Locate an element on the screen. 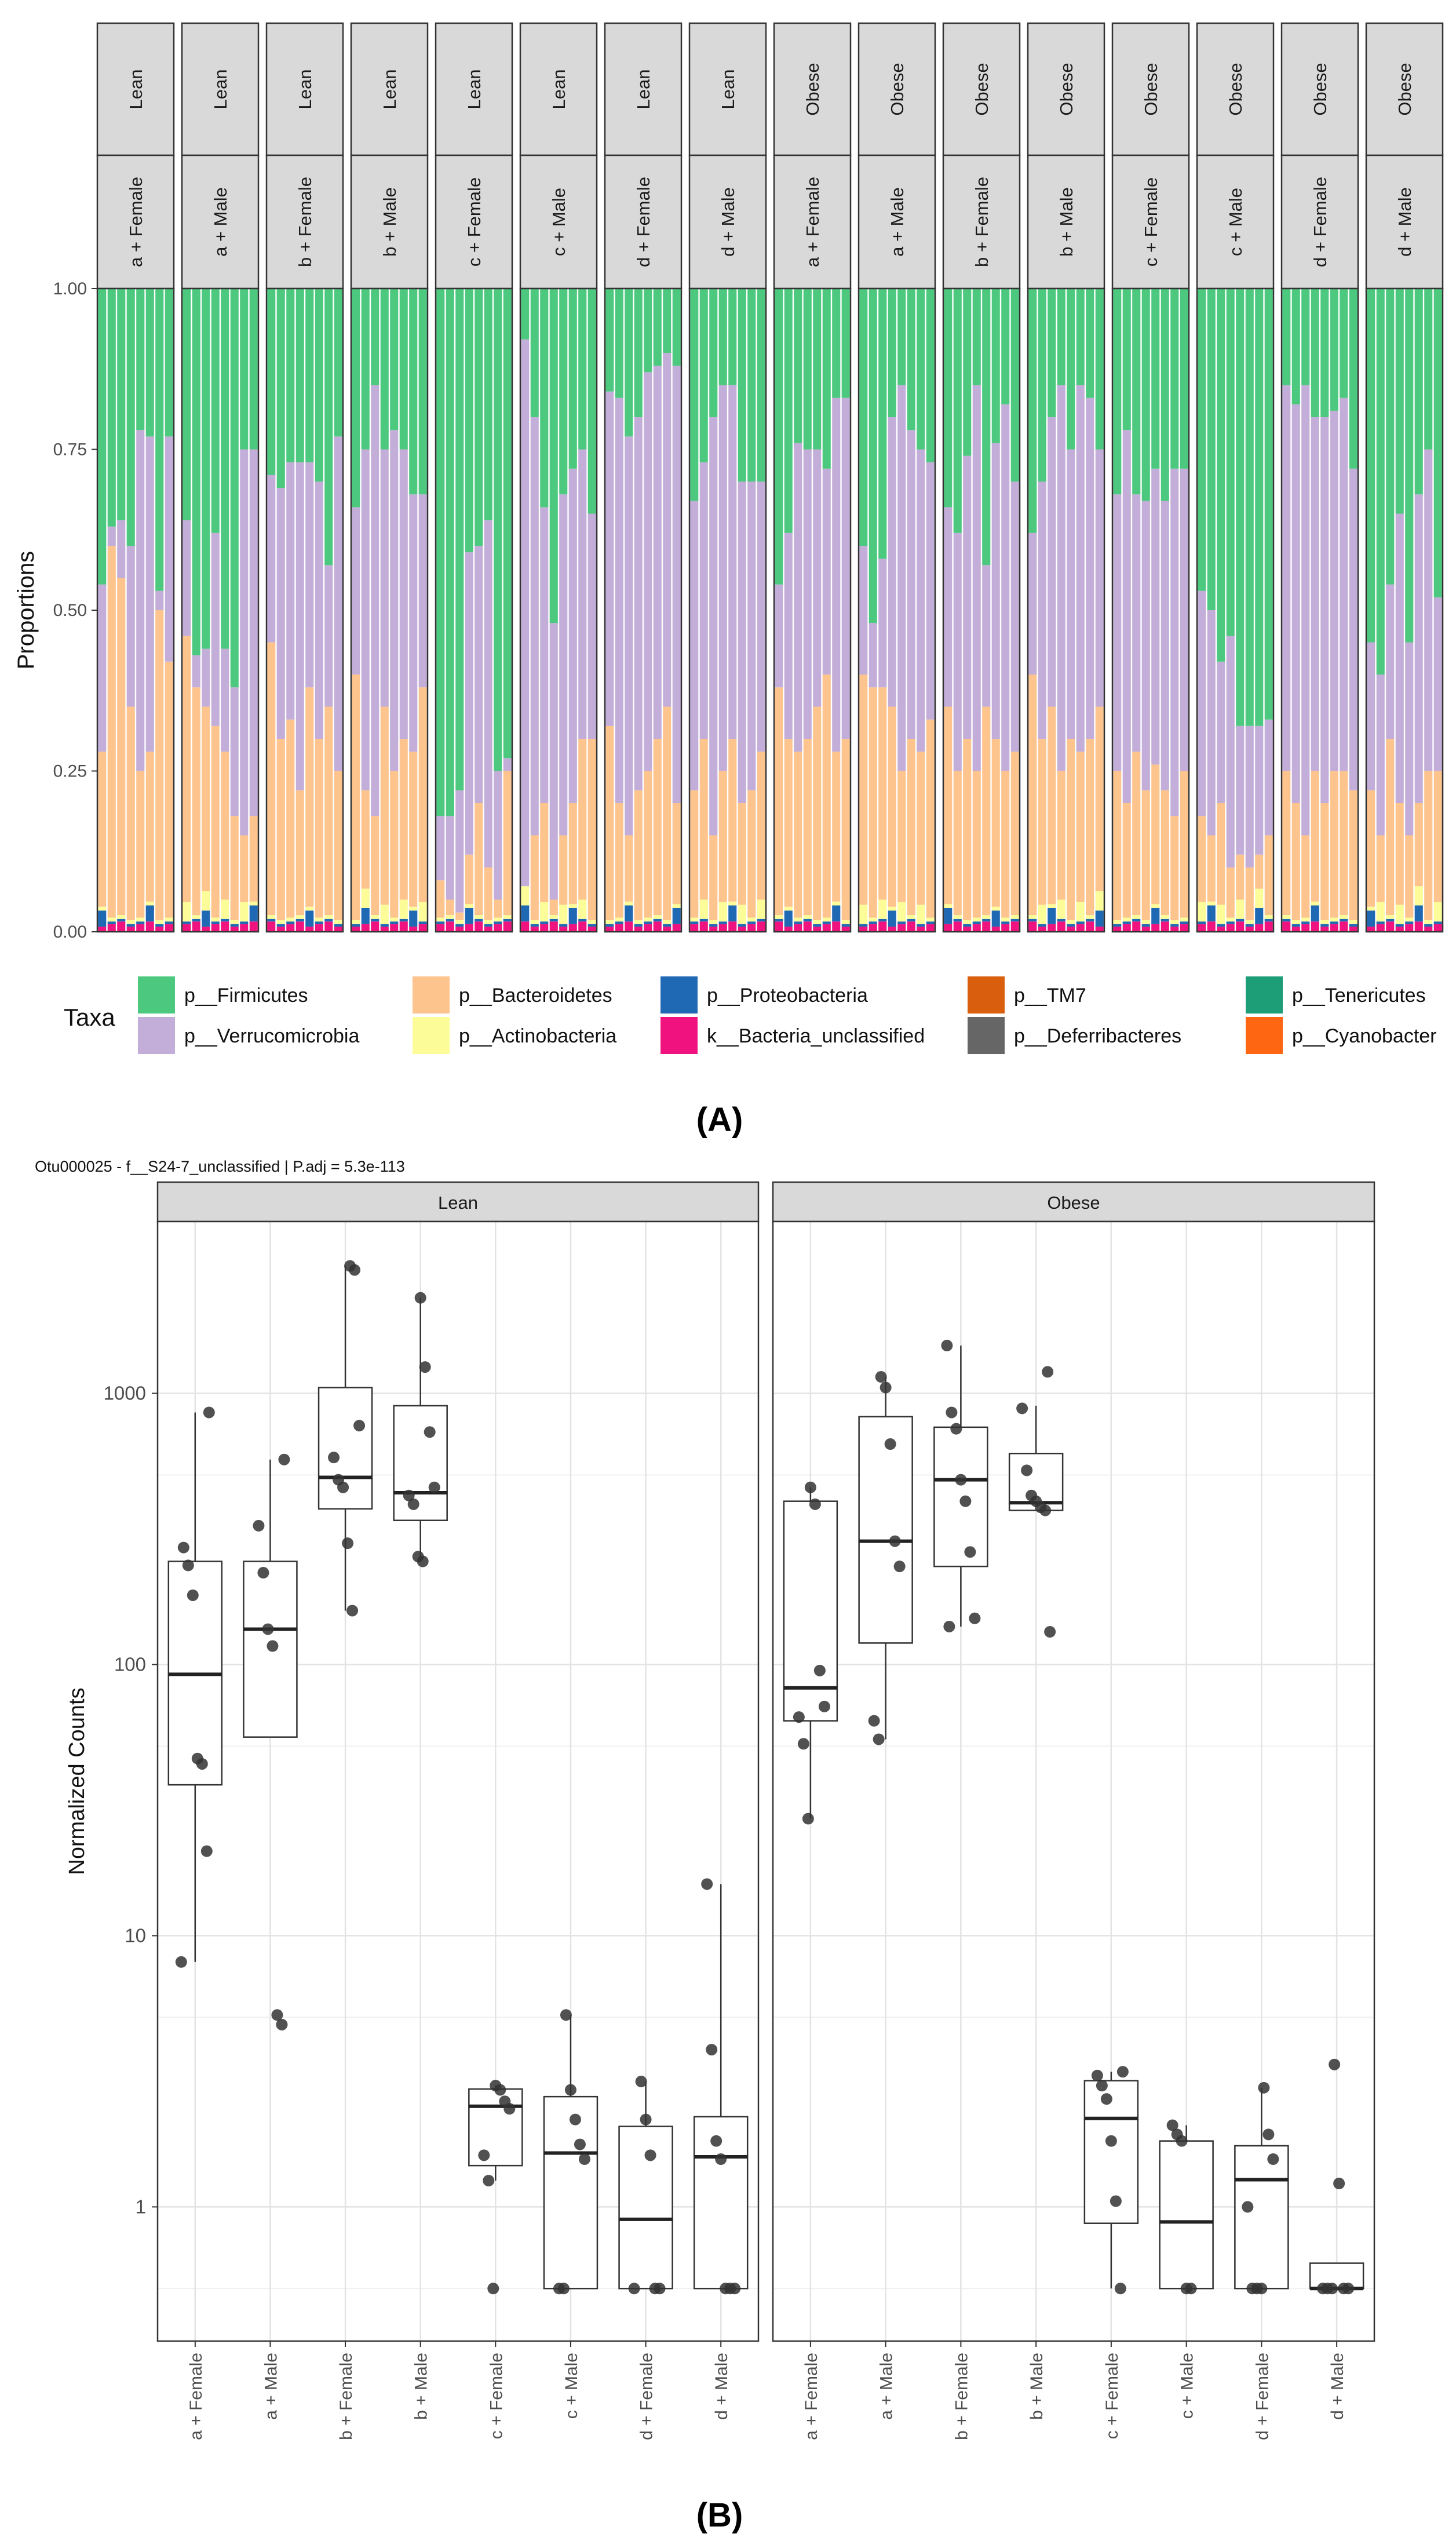  legend-swatch is located at coordinates (680, 1035).